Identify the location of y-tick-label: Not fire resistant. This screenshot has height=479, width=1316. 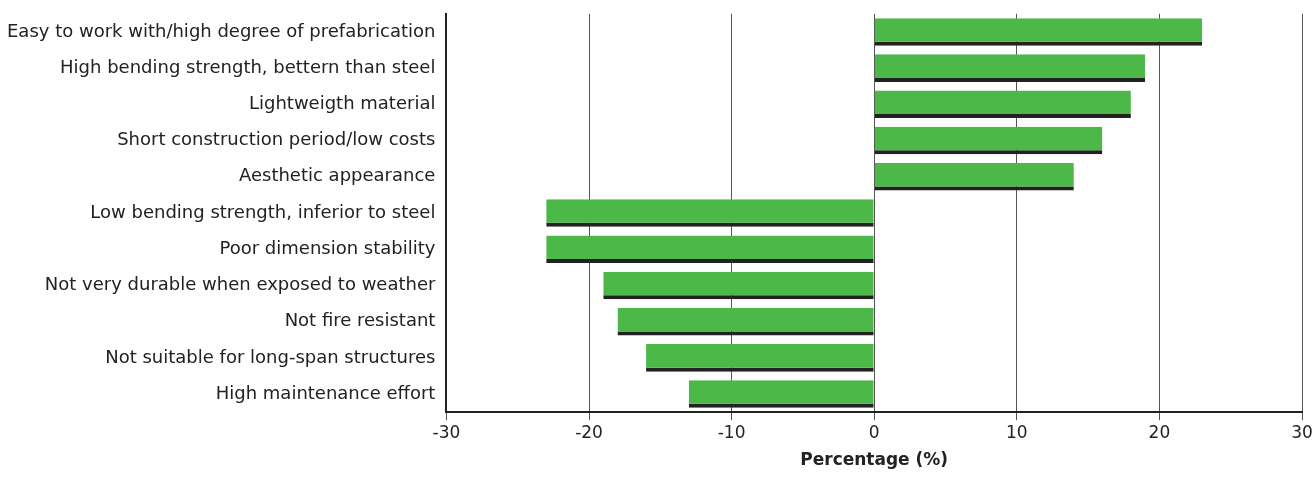
(360, 320).